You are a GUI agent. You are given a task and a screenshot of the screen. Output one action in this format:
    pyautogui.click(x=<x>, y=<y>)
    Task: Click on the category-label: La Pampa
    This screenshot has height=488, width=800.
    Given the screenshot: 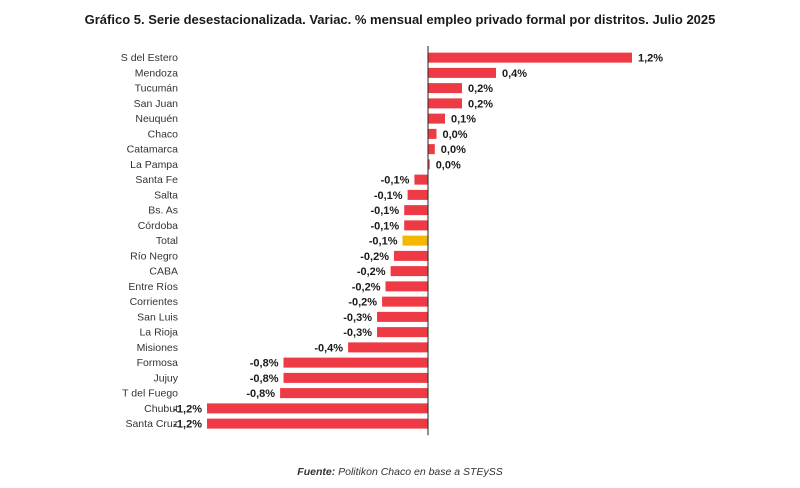 What is the action you would take?
    pyautogui.click(x=154, y=165)
    